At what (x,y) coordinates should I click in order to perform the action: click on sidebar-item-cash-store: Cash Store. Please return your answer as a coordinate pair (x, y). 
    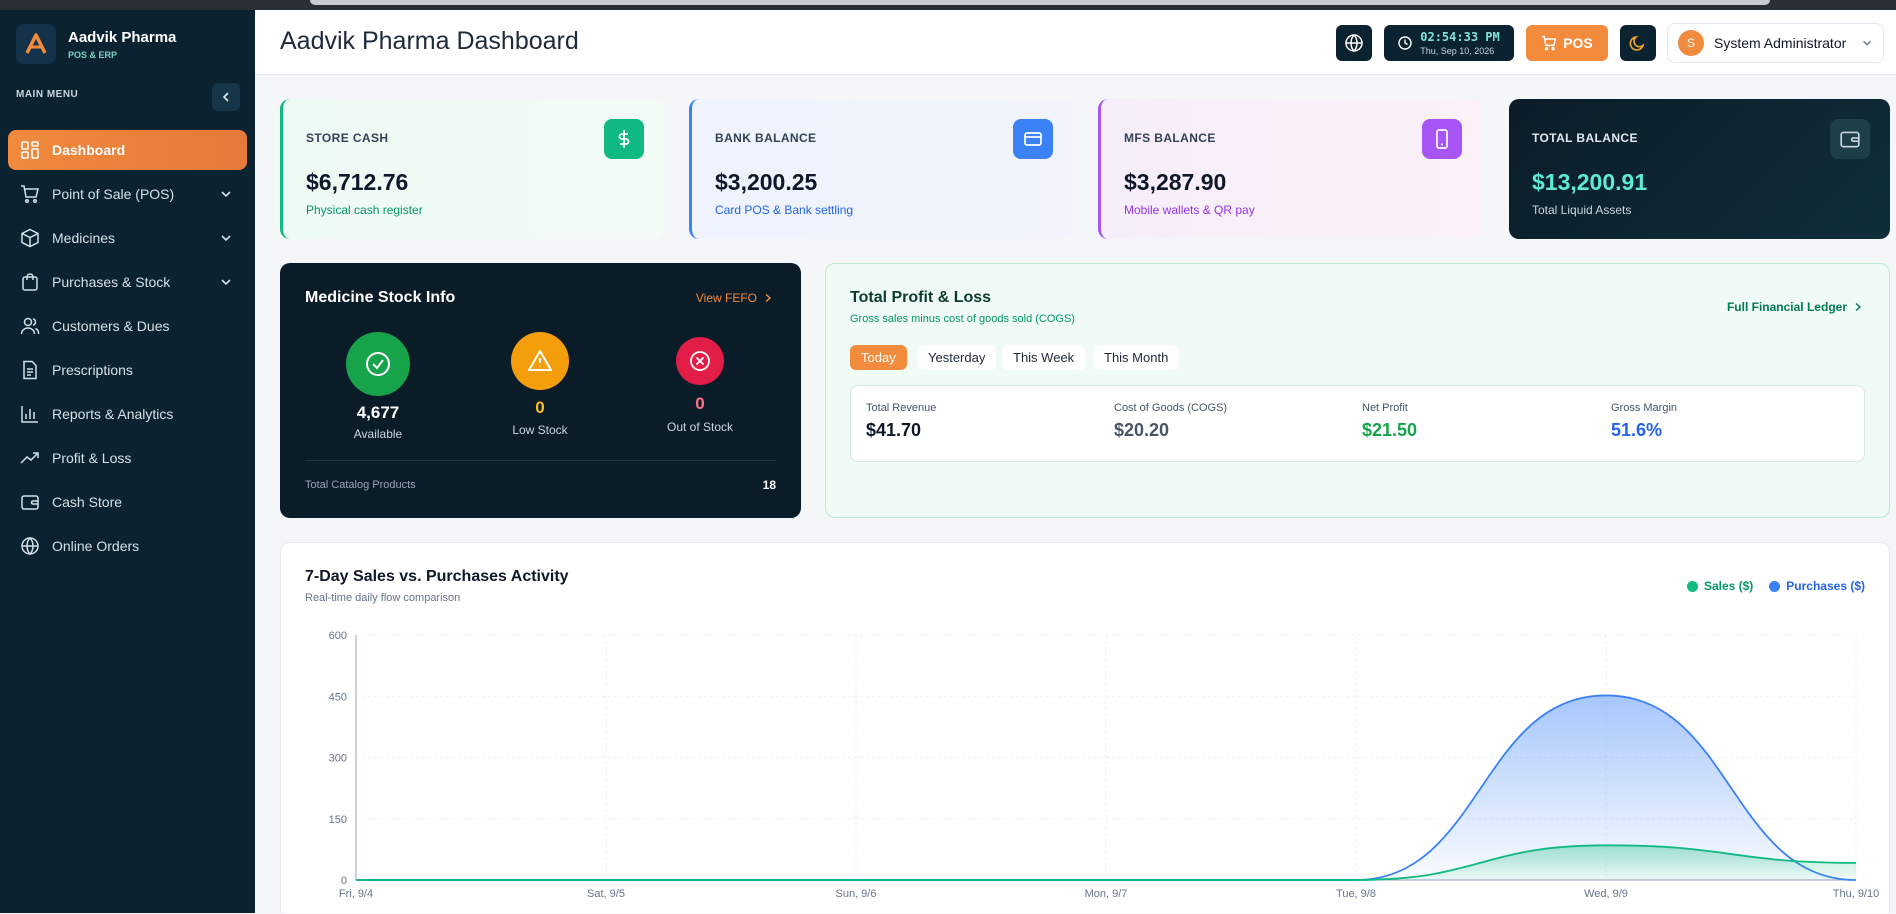
    Looking at the image, I should click on (127, 502).